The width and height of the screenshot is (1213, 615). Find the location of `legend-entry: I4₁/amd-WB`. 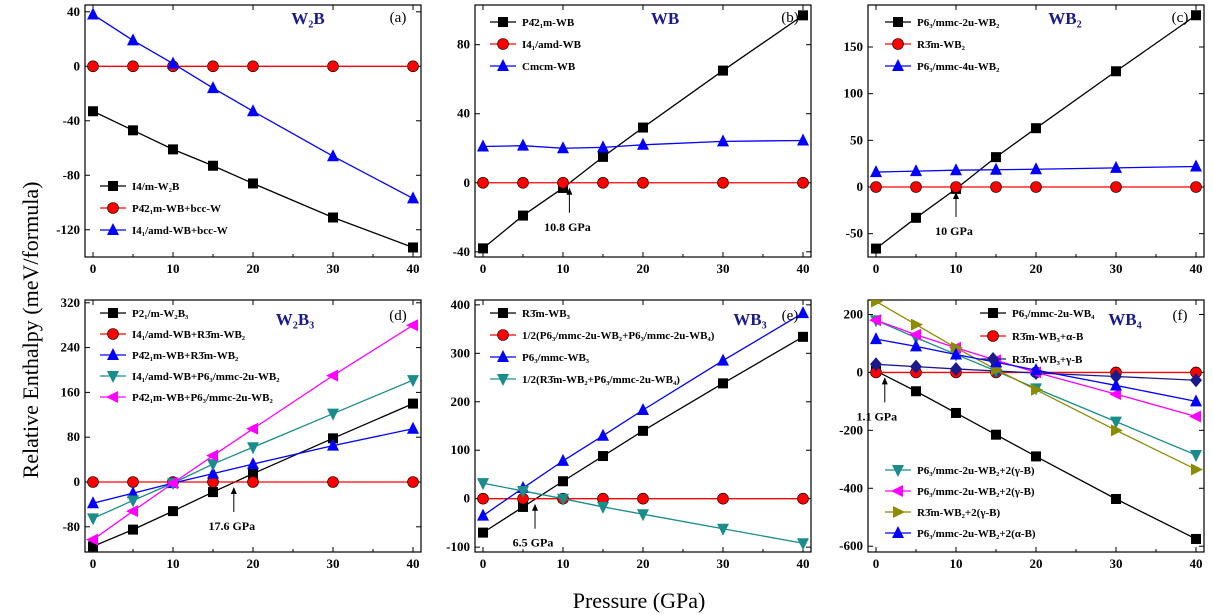

legend-entry: I4₁/amd-WB is located at coordinates (536, 44).